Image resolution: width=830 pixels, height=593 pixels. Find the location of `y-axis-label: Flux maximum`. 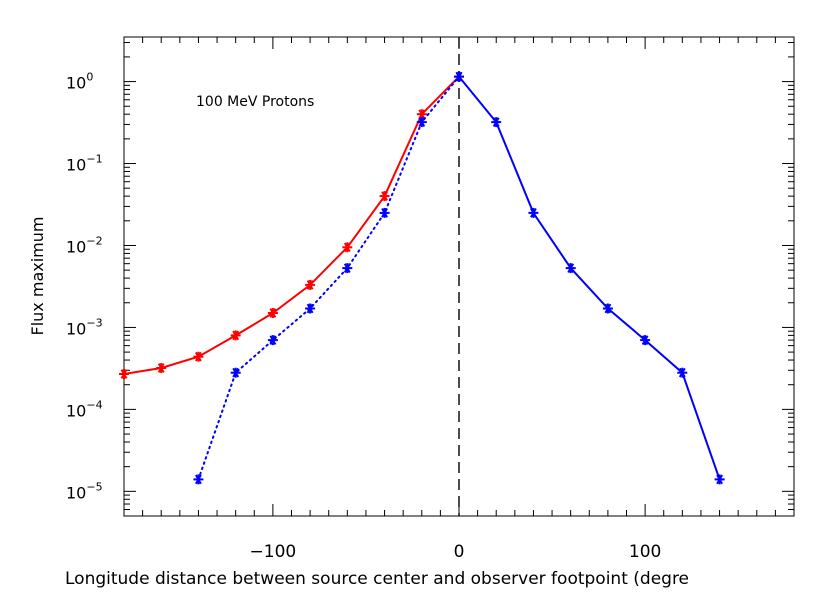

y-axis-label: Flux maximum is located at coordinates (37, 276).